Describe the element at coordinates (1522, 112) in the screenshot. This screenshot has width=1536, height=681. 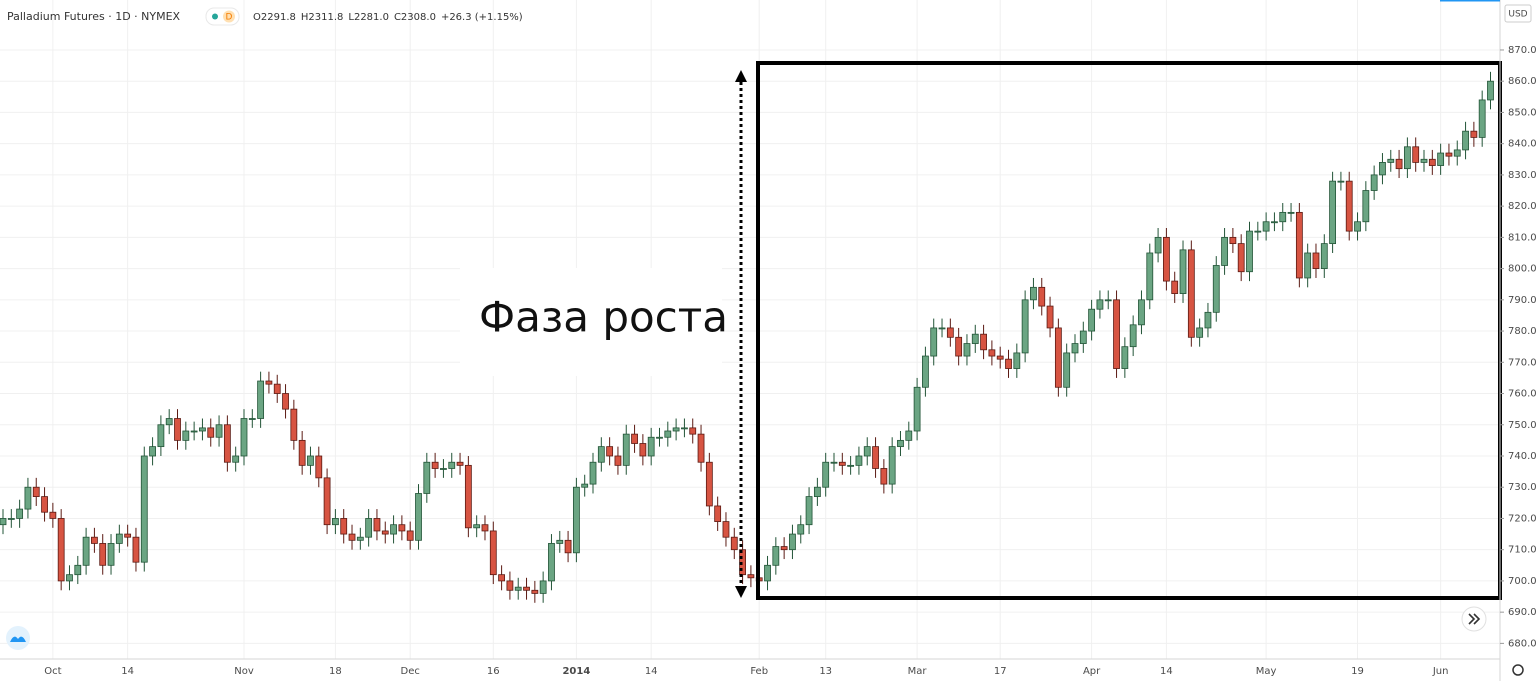
I see `y-tick-label: 850.0` at that location.